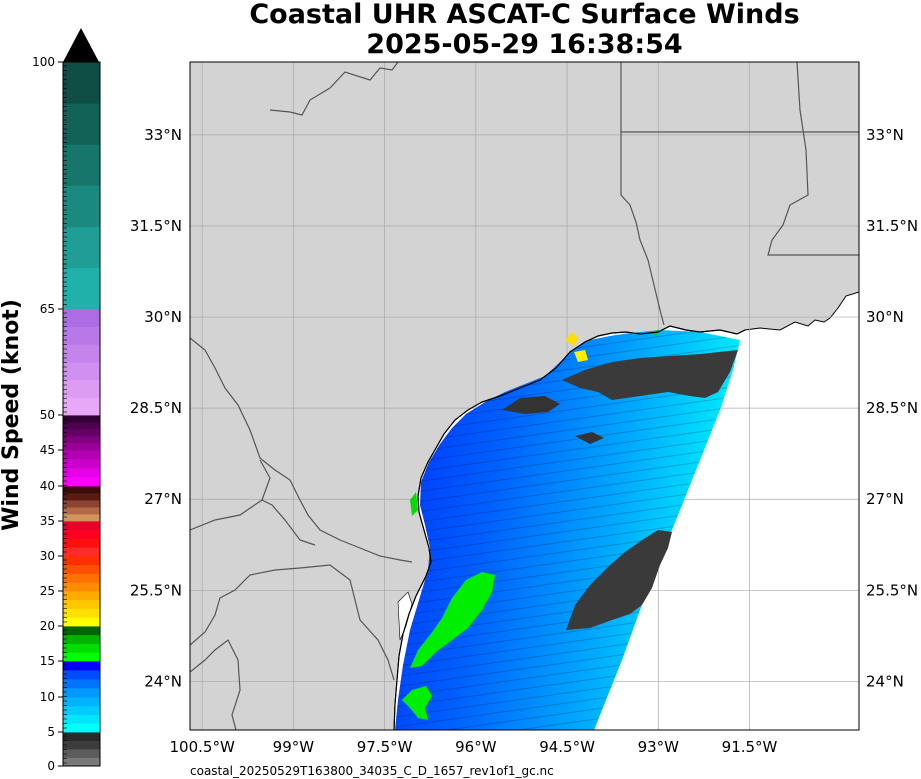  I want to click on colorbar-segments, so click(81, 414).